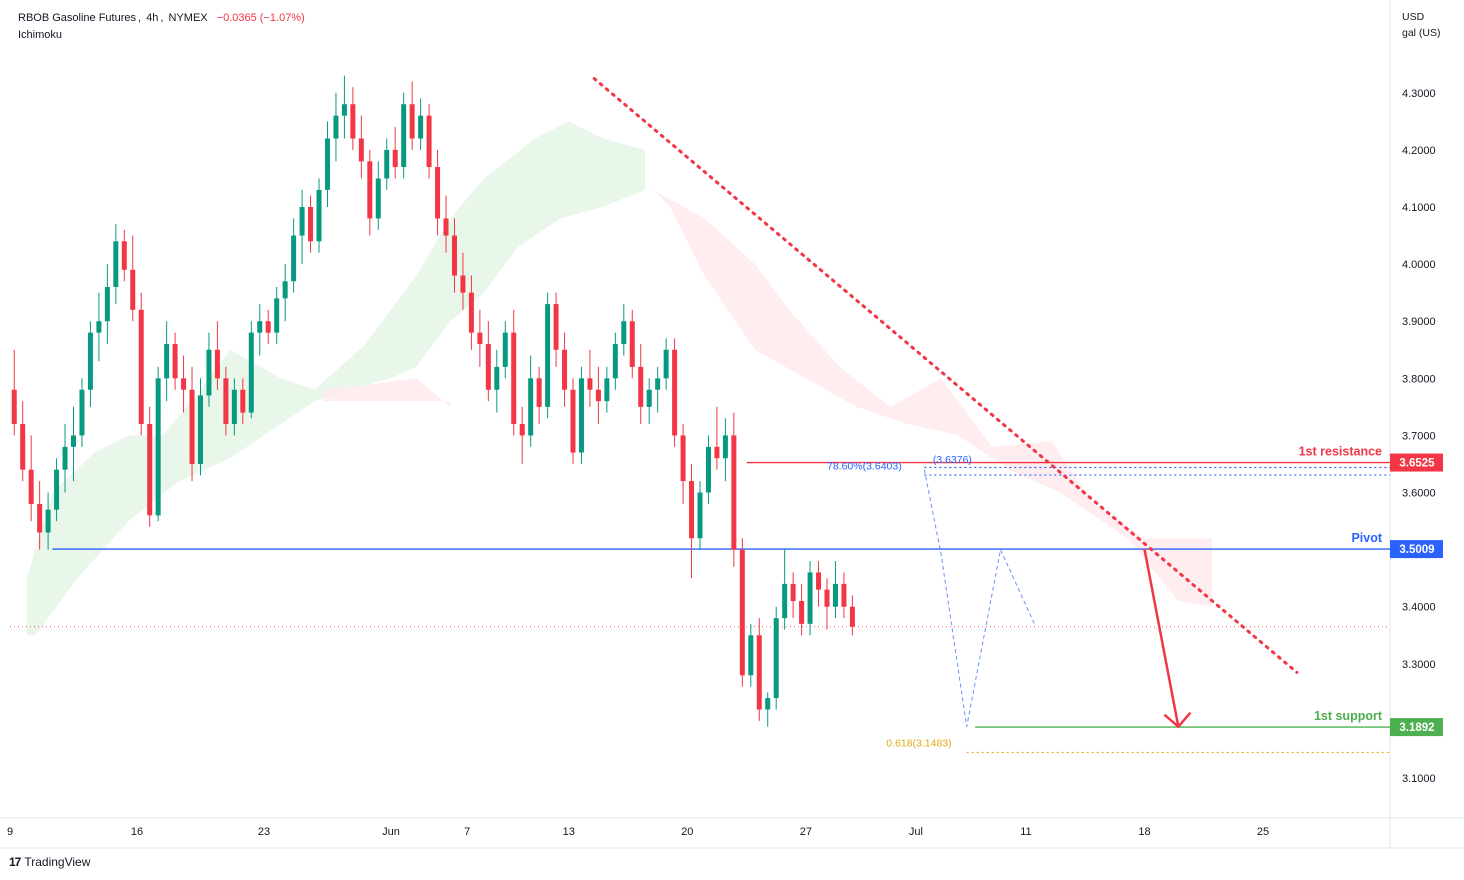  Describe the element at coordinates (806, 832) in the screenshot. I see `x-tick-label: 27` at that location.